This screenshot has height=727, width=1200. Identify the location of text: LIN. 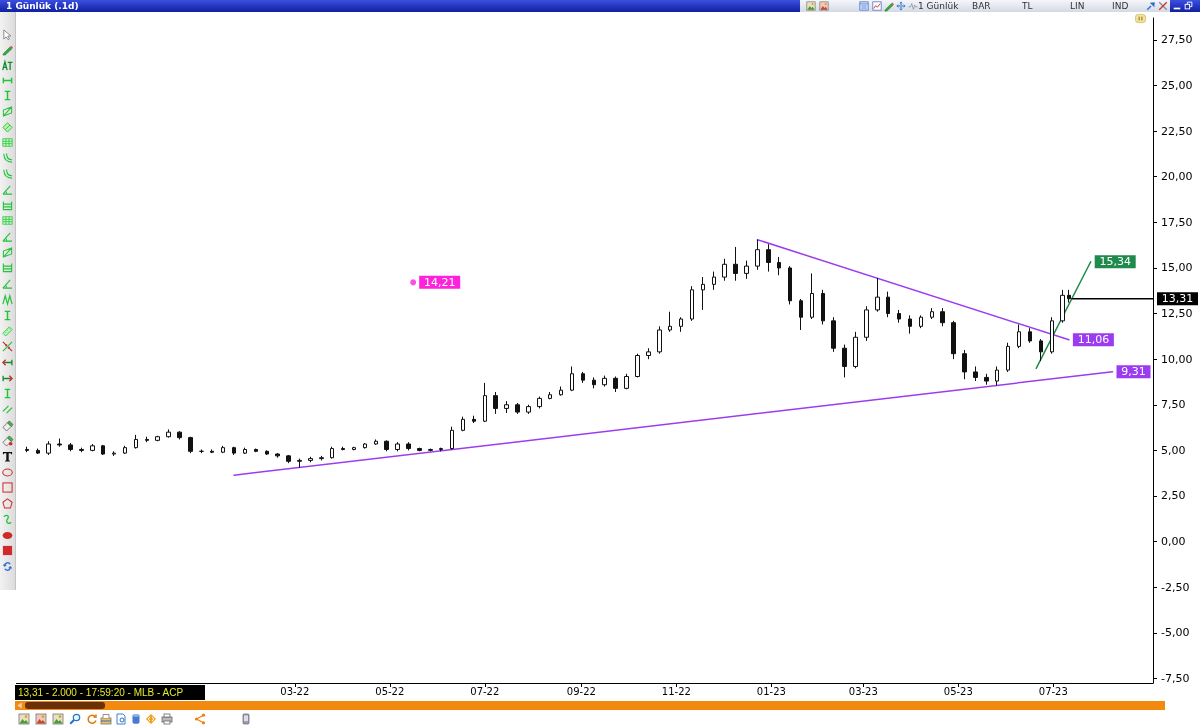
(1077, 6).